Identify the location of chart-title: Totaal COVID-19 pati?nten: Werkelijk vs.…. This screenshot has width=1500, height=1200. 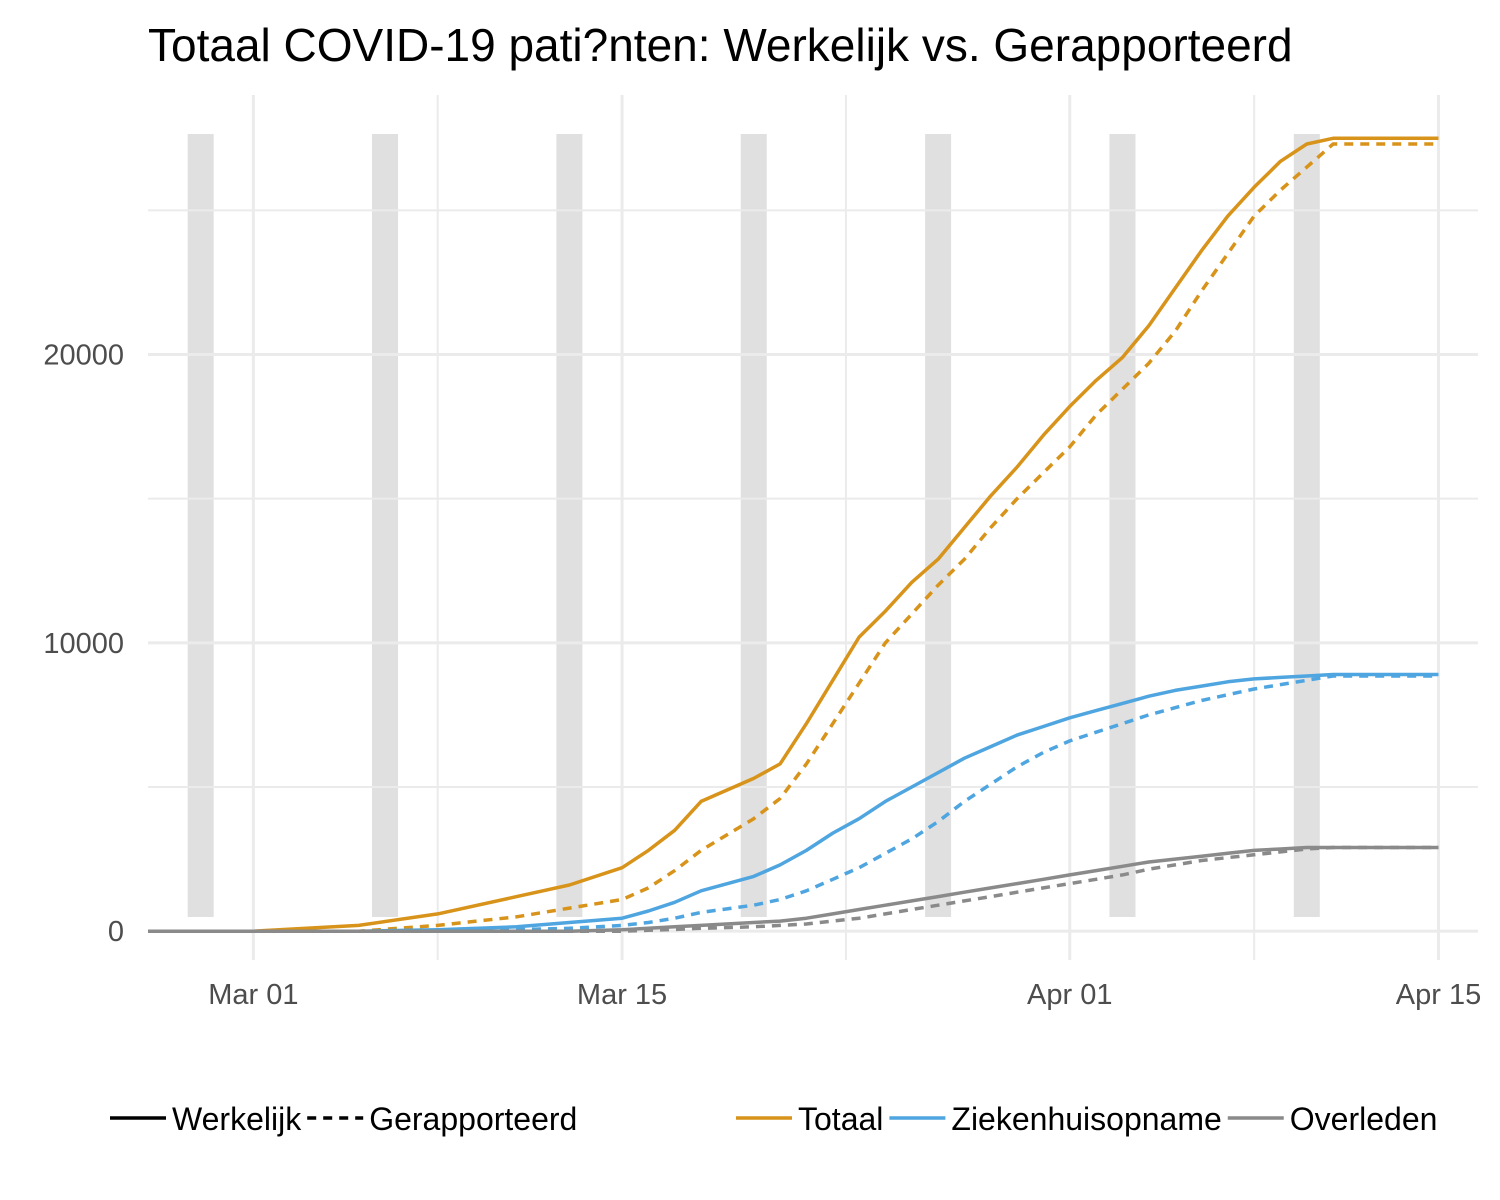
(720, 45).